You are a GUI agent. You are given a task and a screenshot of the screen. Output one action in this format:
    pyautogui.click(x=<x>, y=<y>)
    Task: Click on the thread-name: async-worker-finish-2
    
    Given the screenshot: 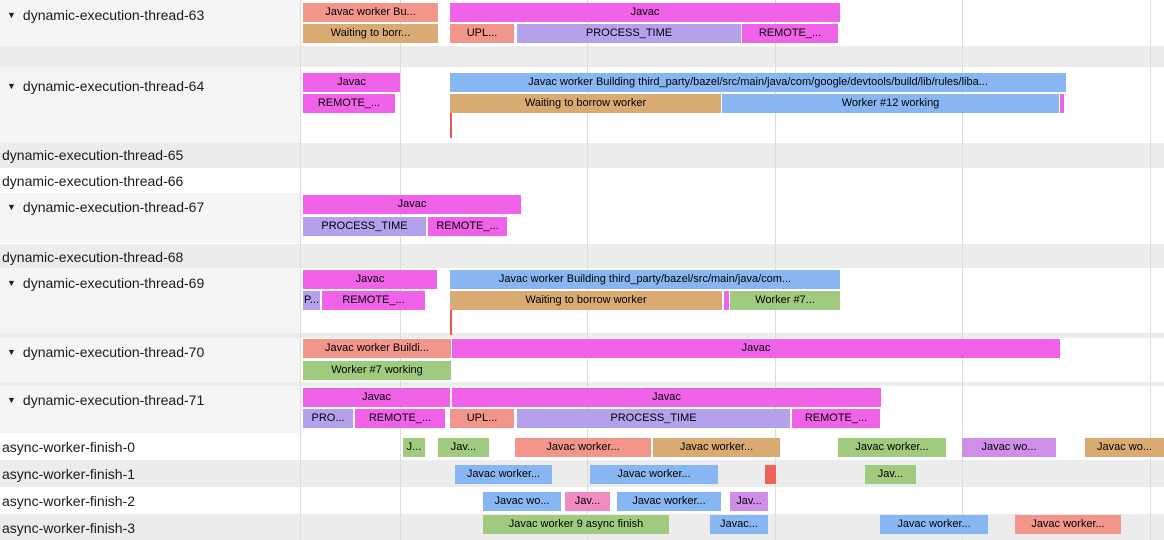 What is the action you would take?
    pyautogui.click(x=69, y=501)
    